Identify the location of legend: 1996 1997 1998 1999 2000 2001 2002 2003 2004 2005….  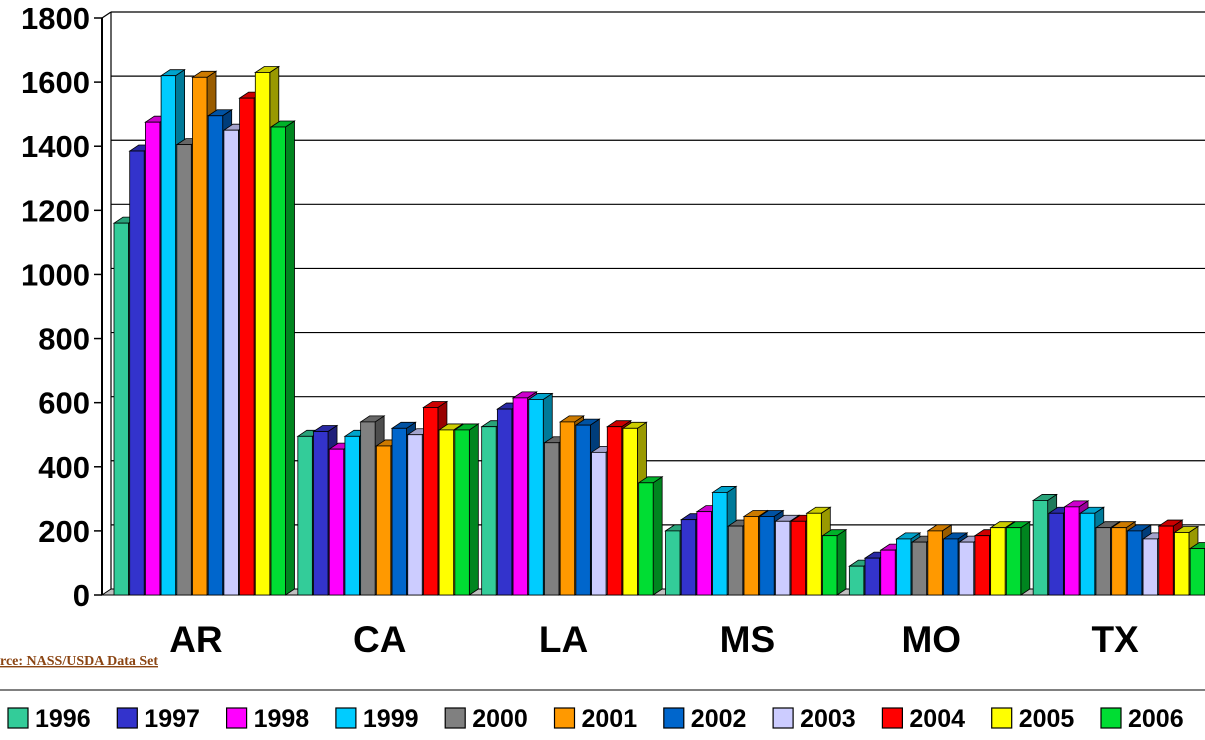
(595, 719).